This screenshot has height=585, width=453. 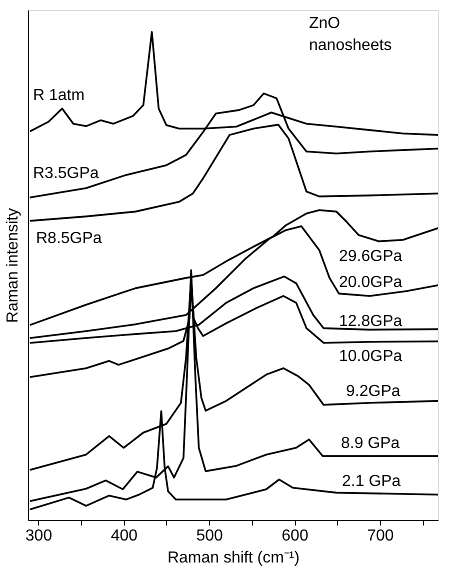 I want to click on annotation: R 1atm, so click(x=59, y=95).